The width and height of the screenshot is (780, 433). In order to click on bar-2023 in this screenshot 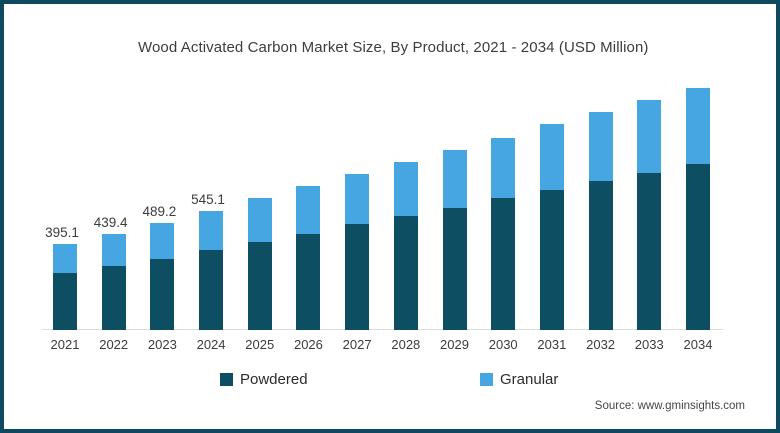, I will do `click(162, 276)`.